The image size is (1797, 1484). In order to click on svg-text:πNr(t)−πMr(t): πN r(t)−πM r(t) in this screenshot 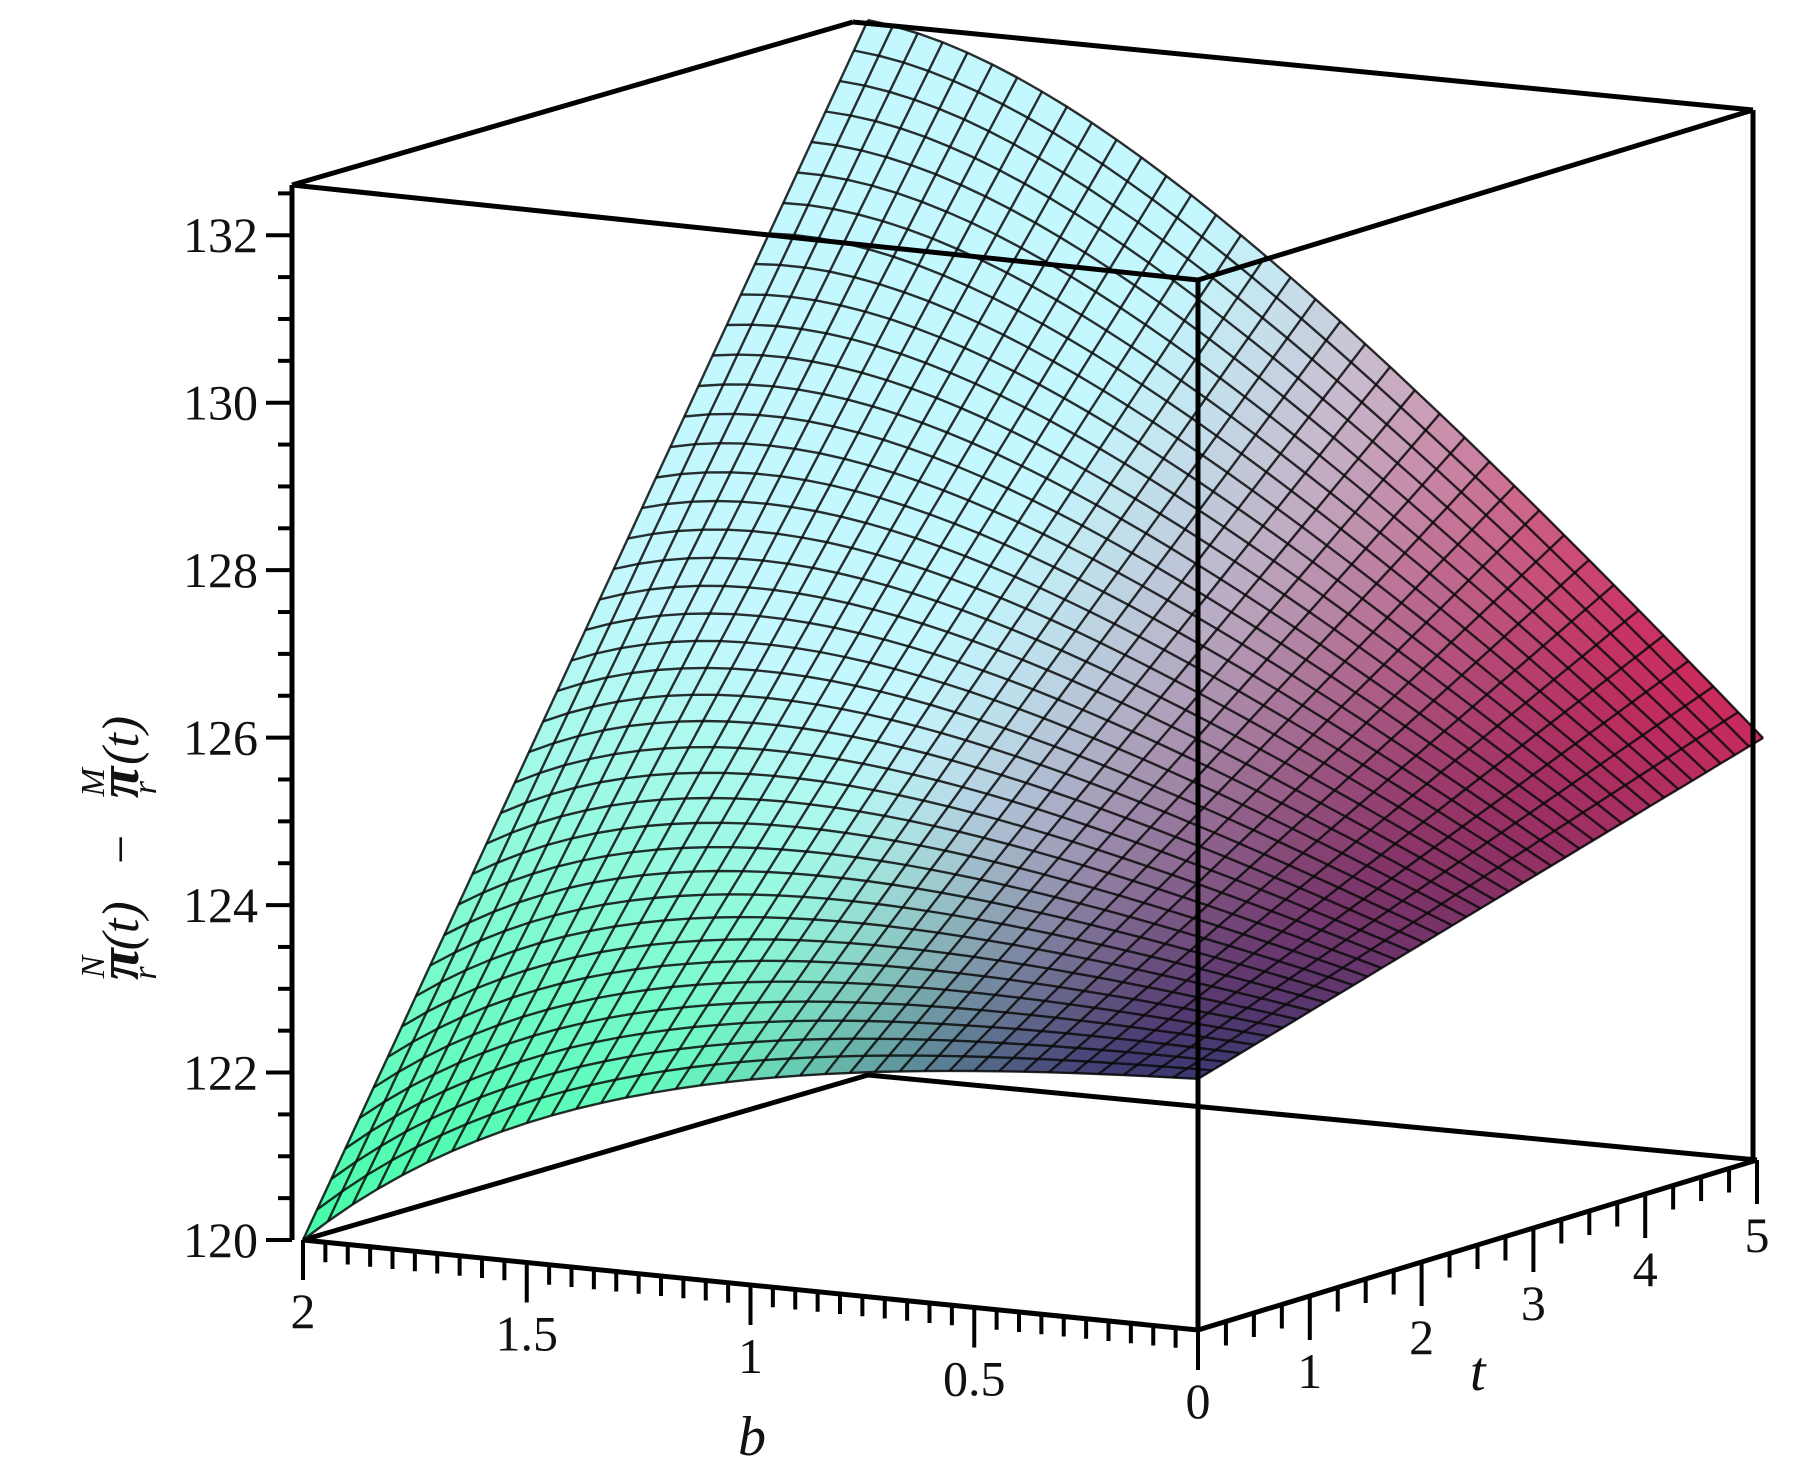, I will do `click(119, 848)`.